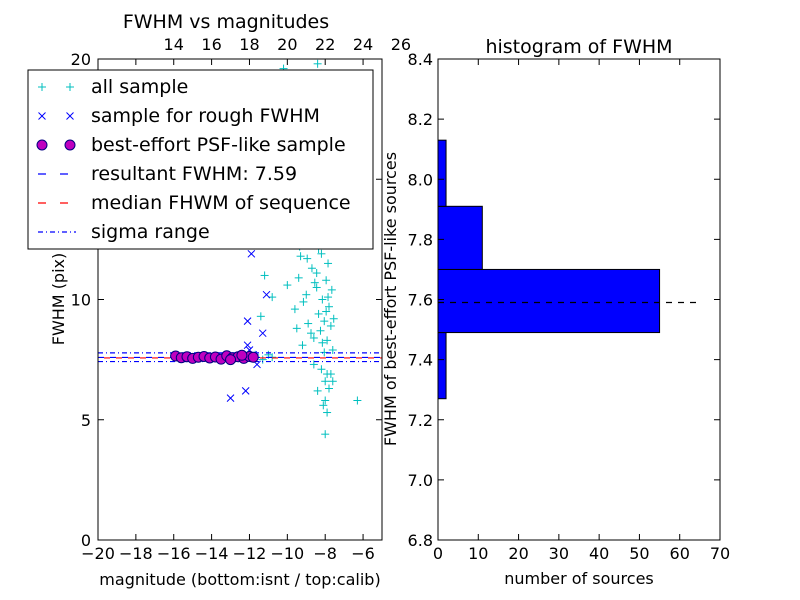 The width and height of the screenshot is (800, 600). What do you see at coordinates (420, 420) in the screenshot?
I see `right-y-tick-label-2: 7.2` at bounding box center [420, 420].